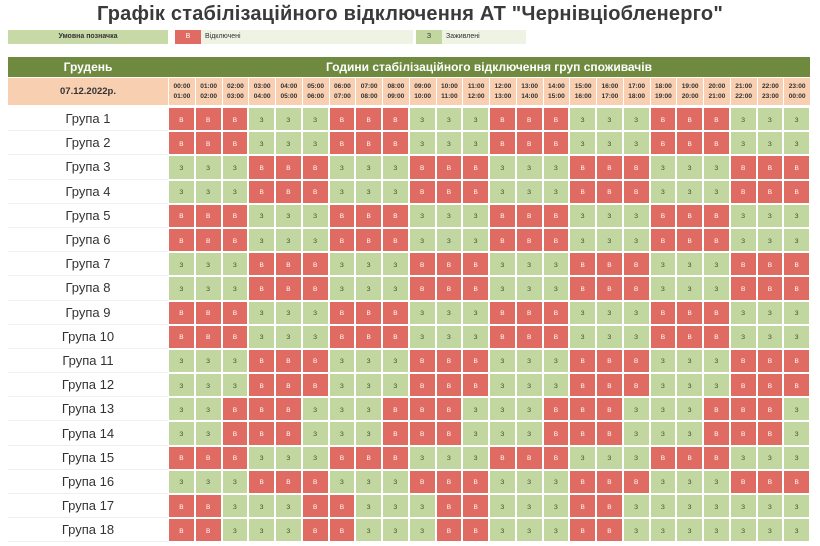  What do you see at coordinates (476, 96) in the screenshot?
I see `hour-to: 12:00` at bounding box center [476, 96].